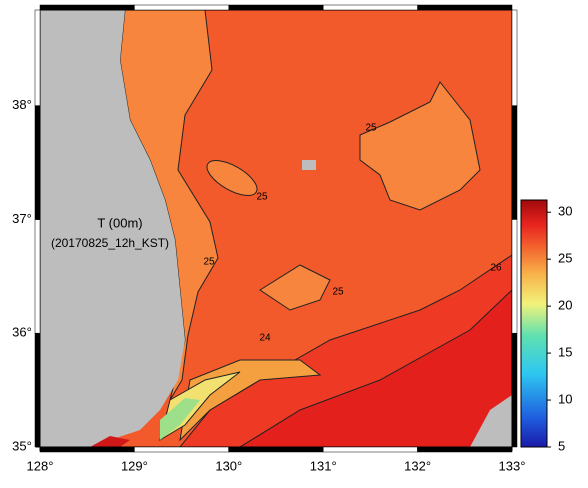 The height and width of the screenshot is (488, 588). Describe the element at coordinates (22, 218) in the screenshot. I see `y-tick-label: 37°` at that location.